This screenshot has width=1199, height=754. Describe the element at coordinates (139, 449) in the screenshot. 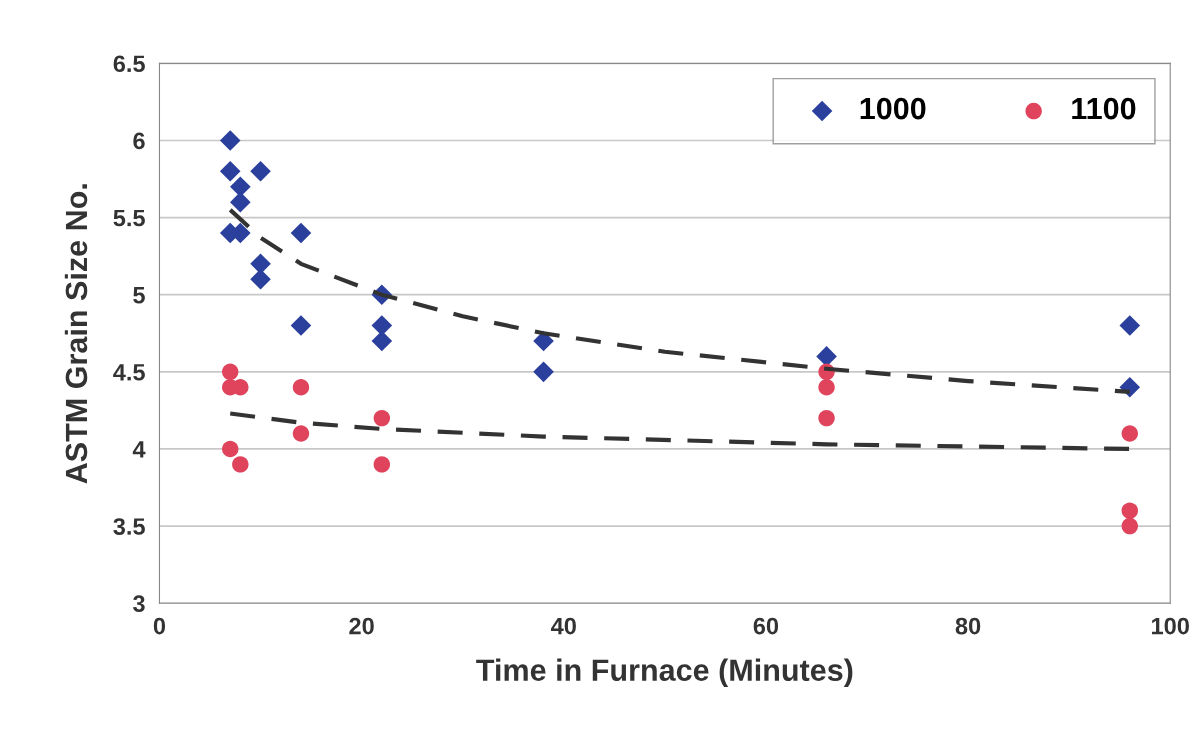

I see `y-tick-label: 4` at that location.